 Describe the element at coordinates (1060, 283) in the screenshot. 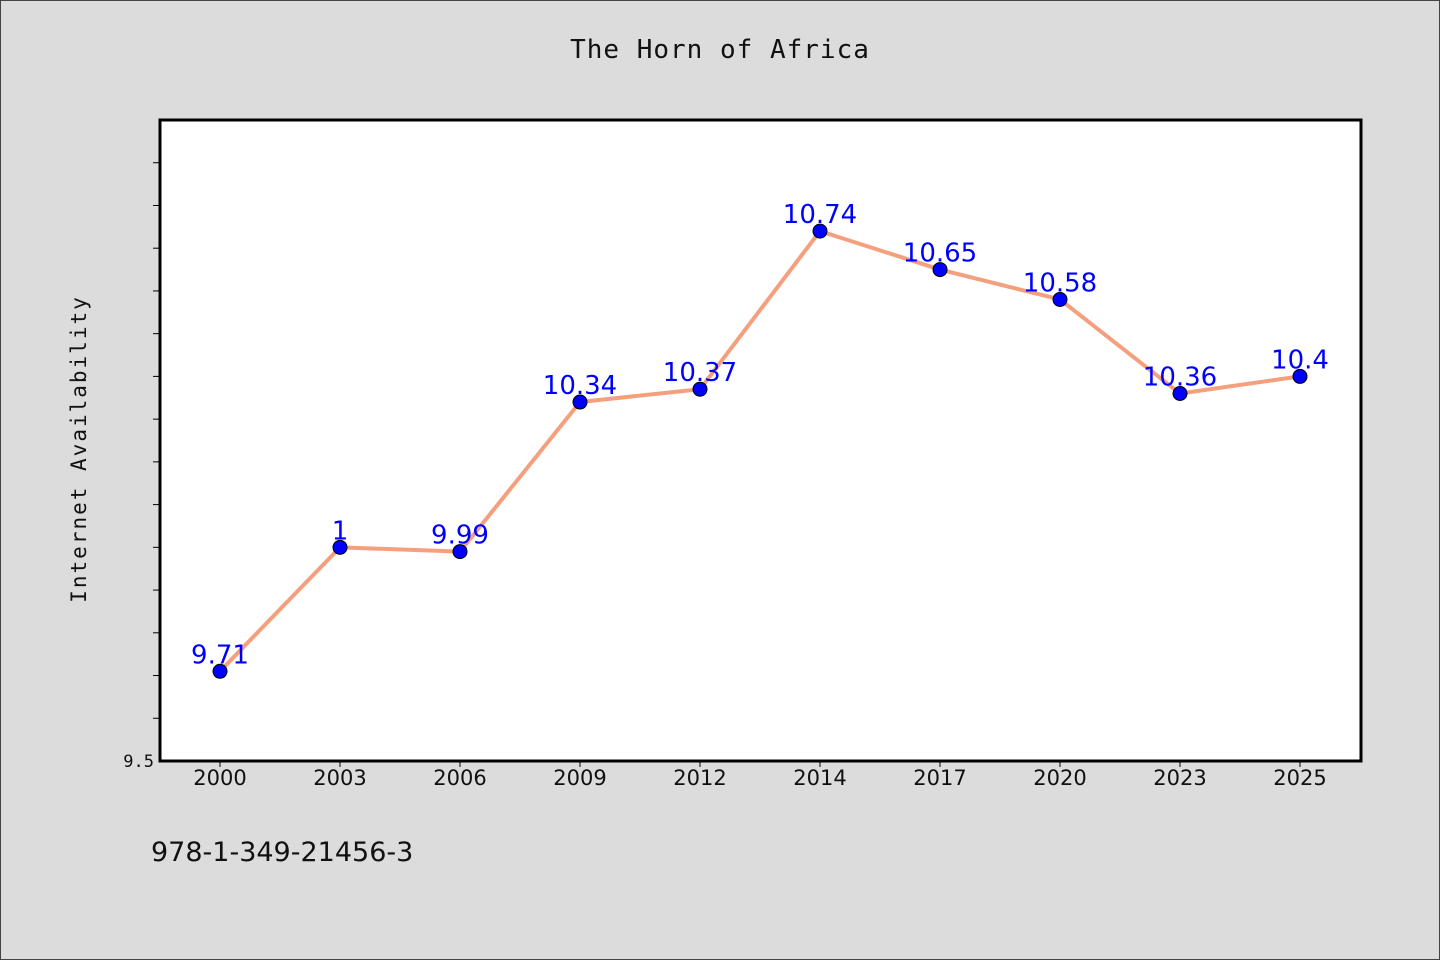

I see `data-label: 10.58` at that location.